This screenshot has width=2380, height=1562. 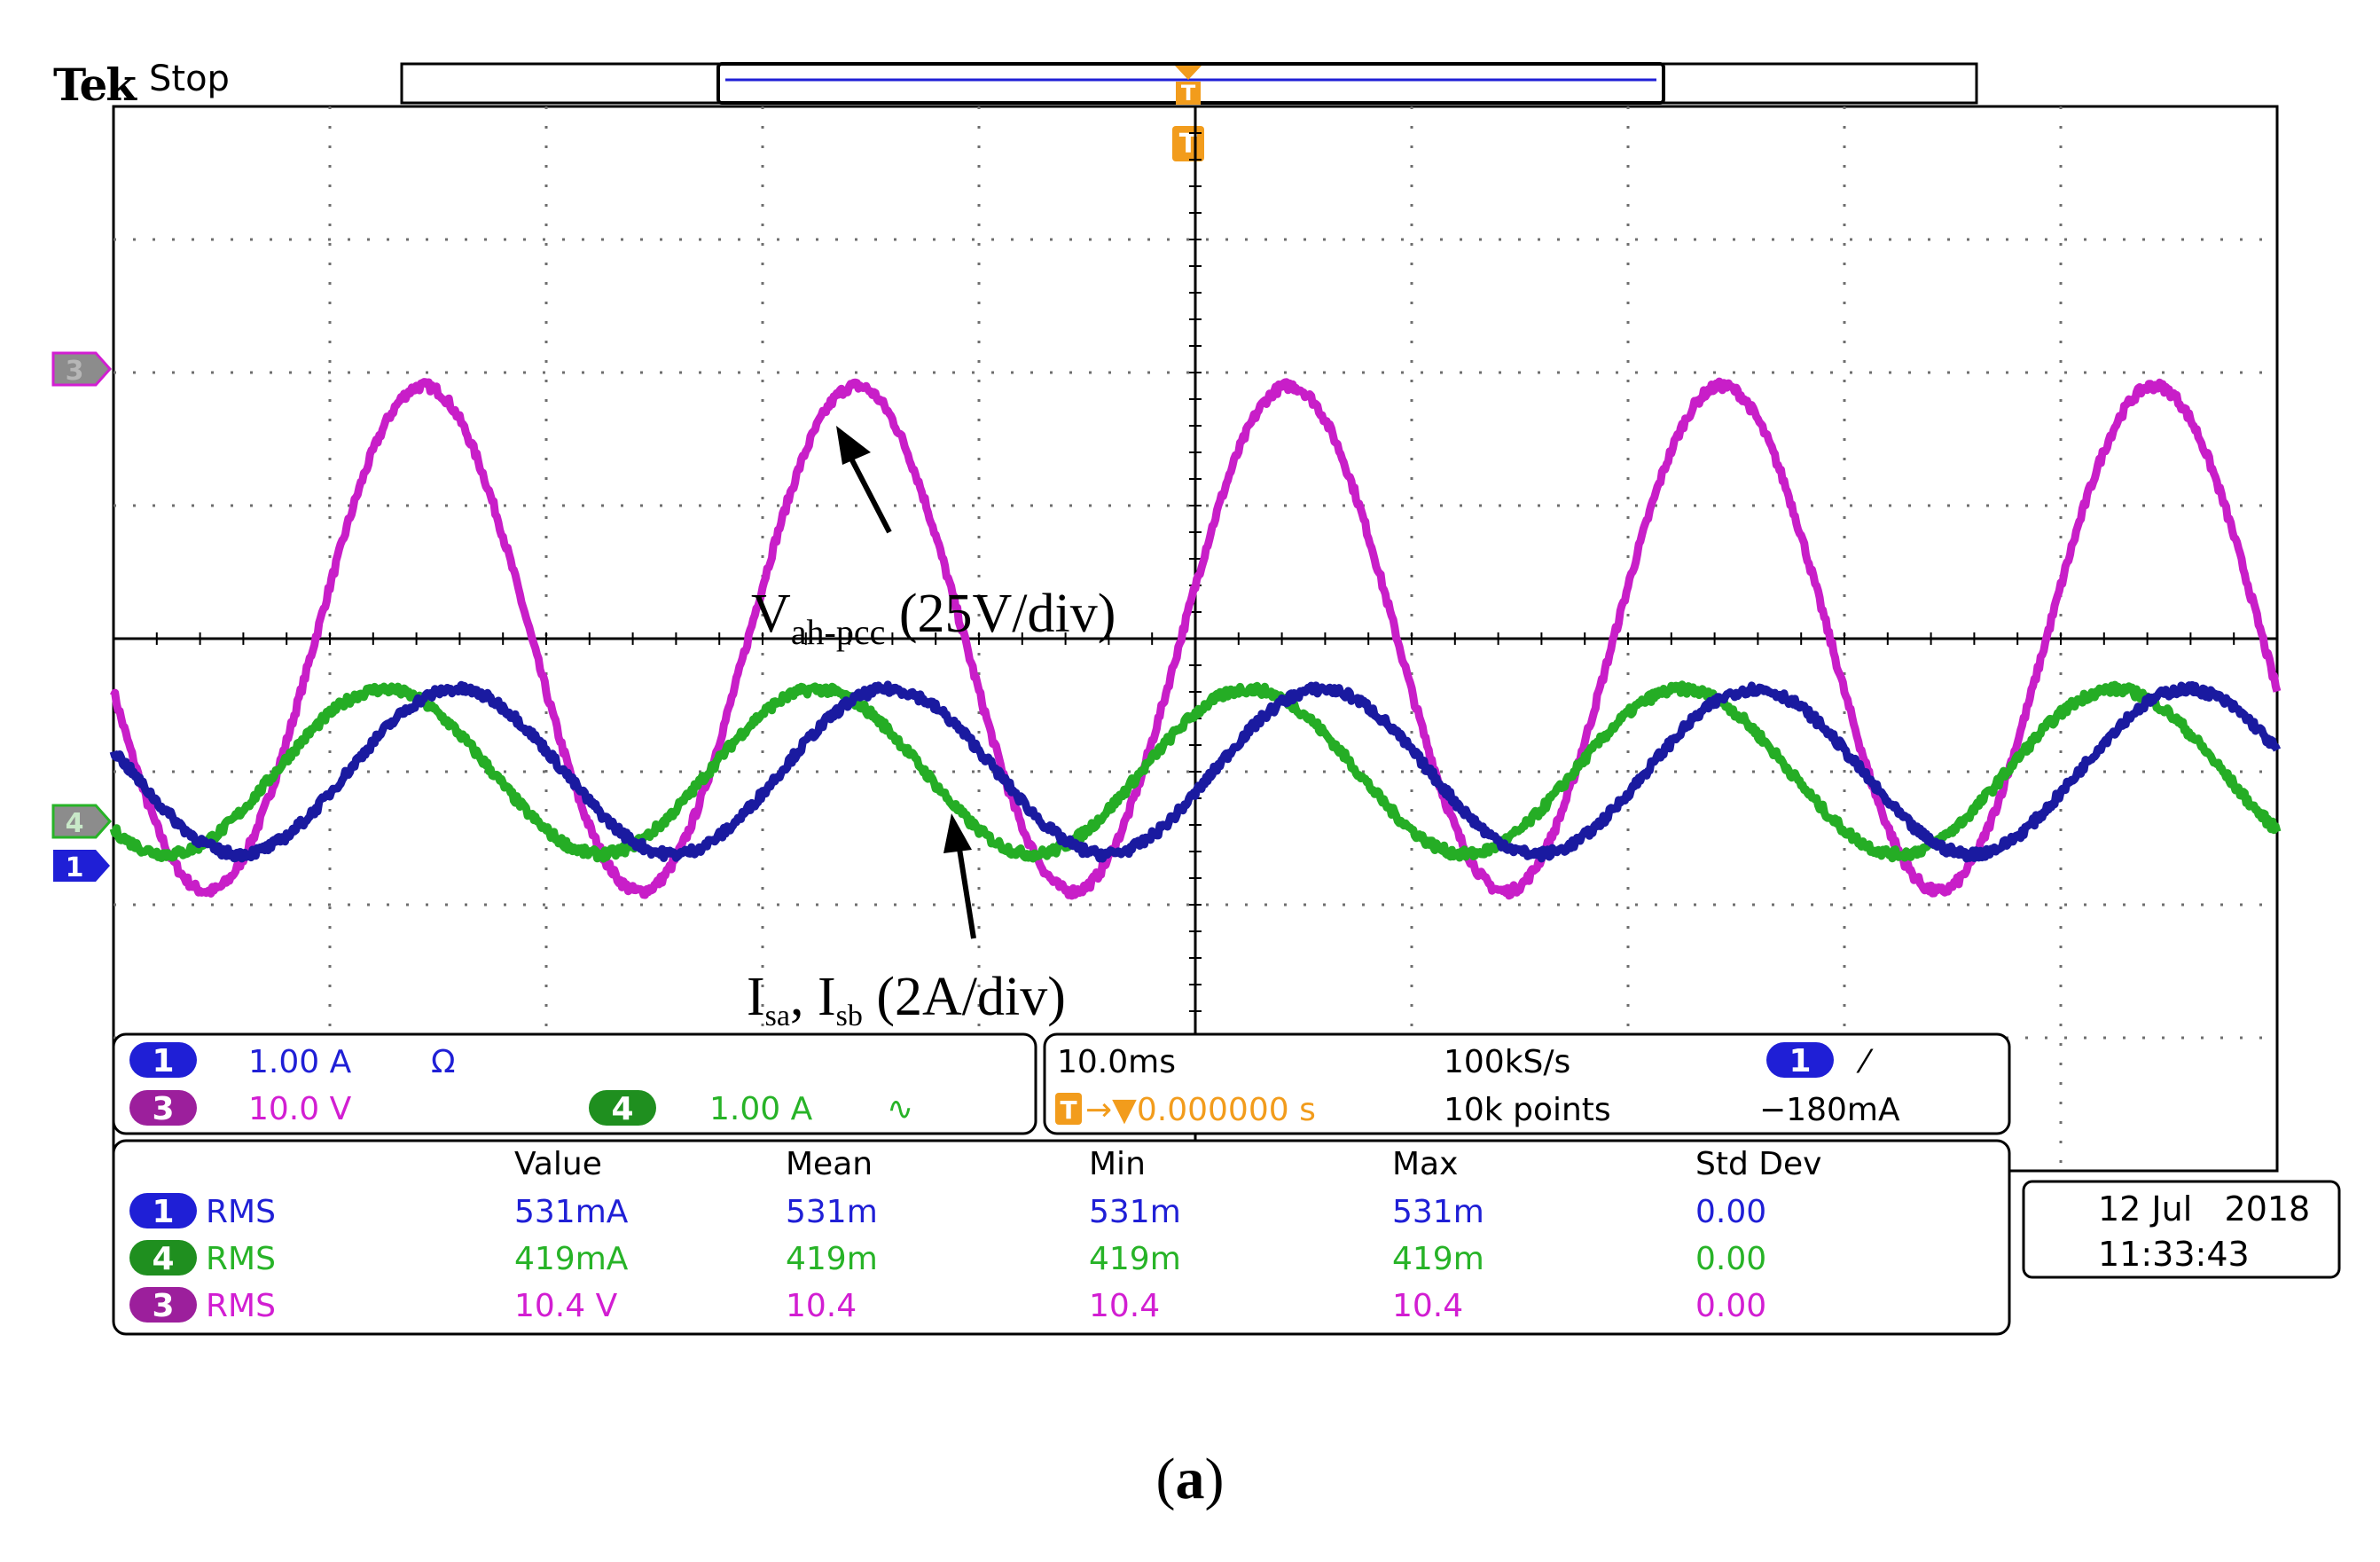 What do you see at coordinates (1820, 1061) in the screenshot?
I see `trigger-source: 1 ⁄` at bounding box center [1820, 1061].